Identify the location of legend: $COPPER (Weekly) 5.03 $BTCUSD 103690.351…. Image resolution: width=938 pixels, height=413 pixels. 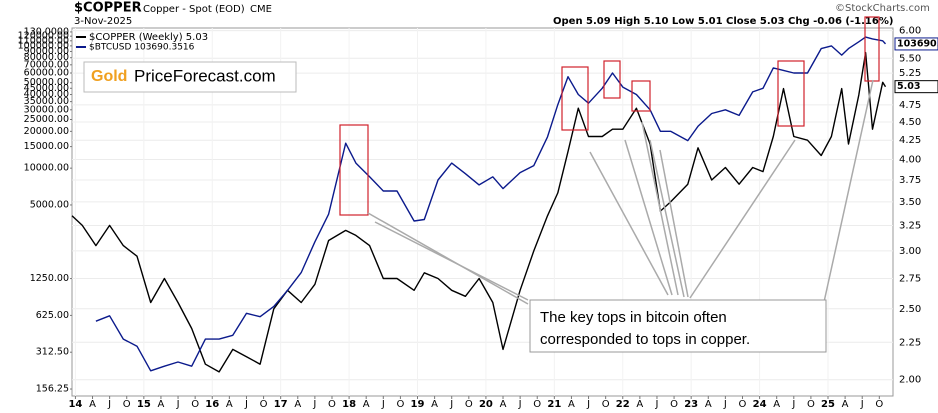
(142, 42).